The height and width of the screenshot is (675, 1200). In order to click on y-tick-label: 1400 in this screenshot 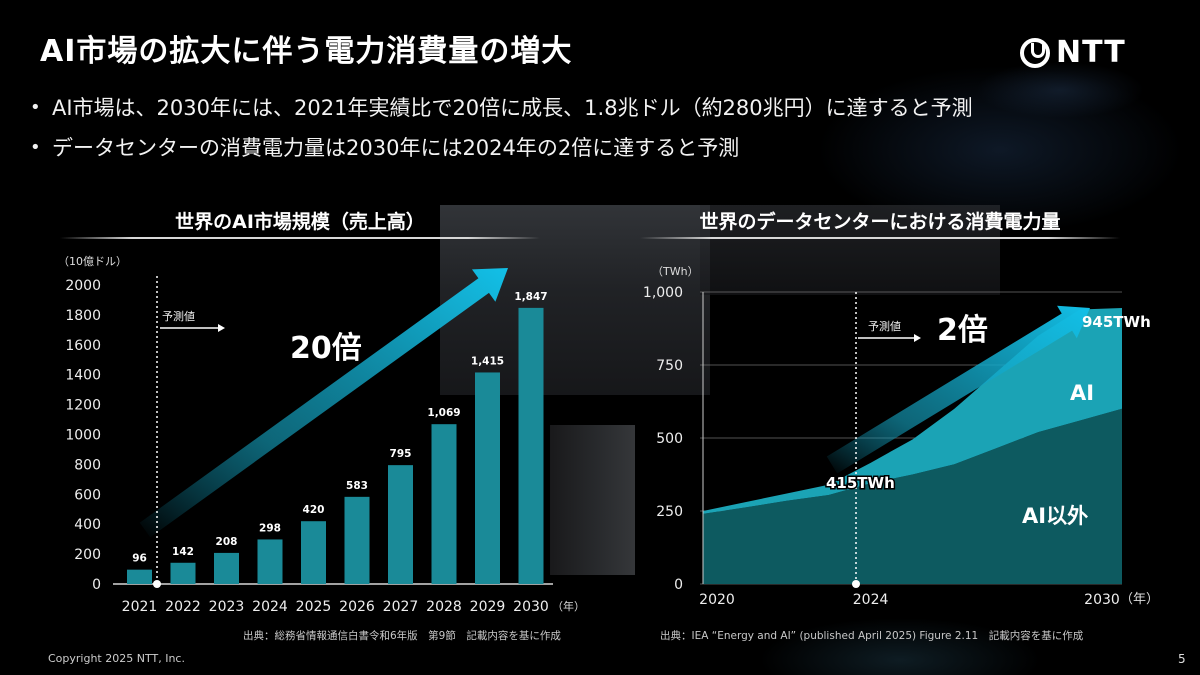, I will do `click(83, 376)`.